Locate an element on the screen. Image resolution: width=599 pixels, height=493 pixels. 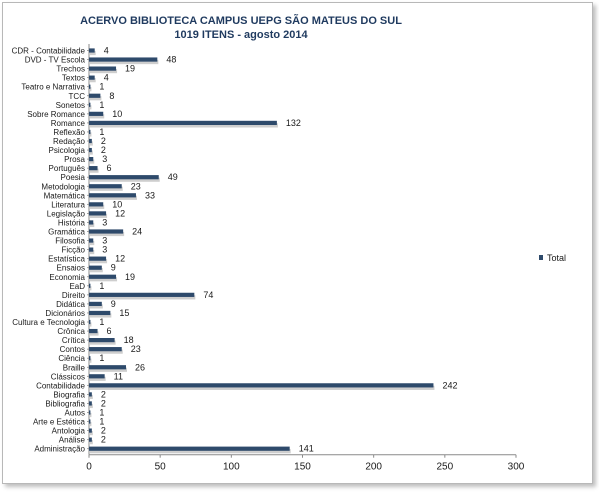
category-label: Ficção is located at coordinates (73, 250).